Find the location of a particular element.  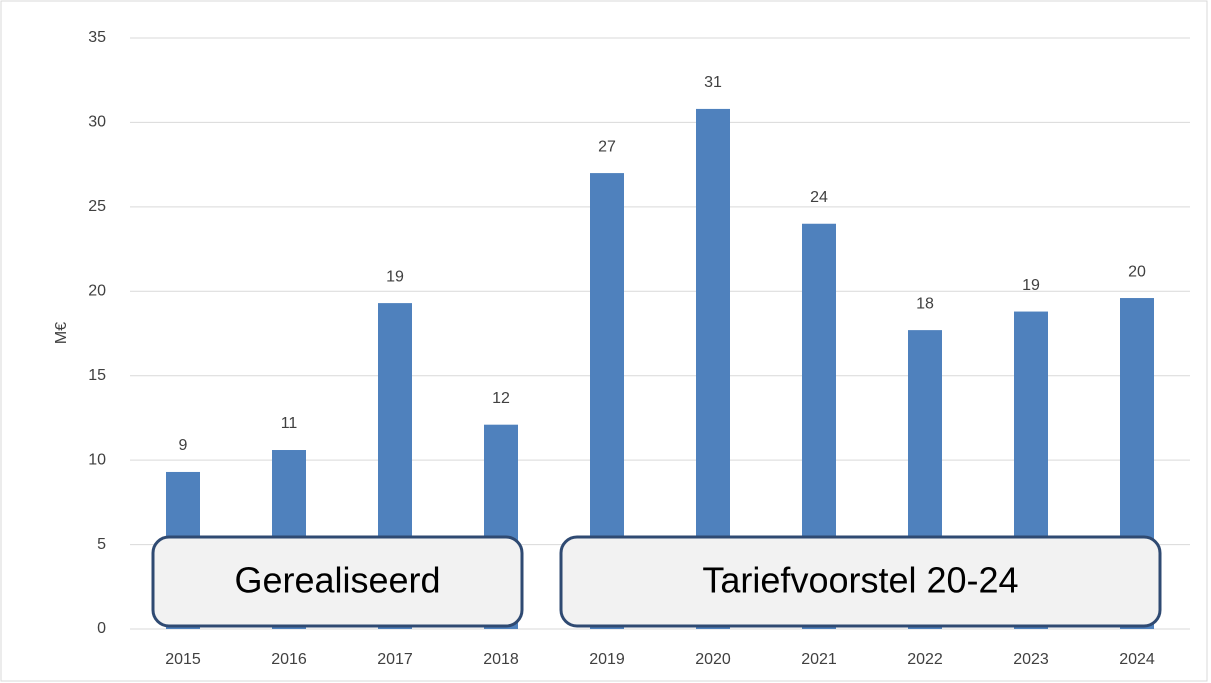

x-tick-label: 2022 is located at coordinates (925, 659).